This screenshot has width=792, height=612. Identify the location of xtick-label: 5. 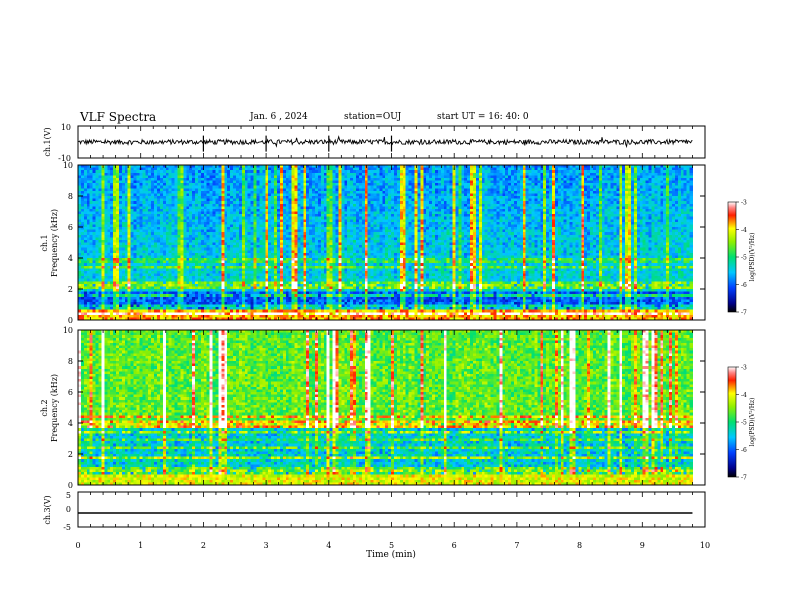
(391, 545).